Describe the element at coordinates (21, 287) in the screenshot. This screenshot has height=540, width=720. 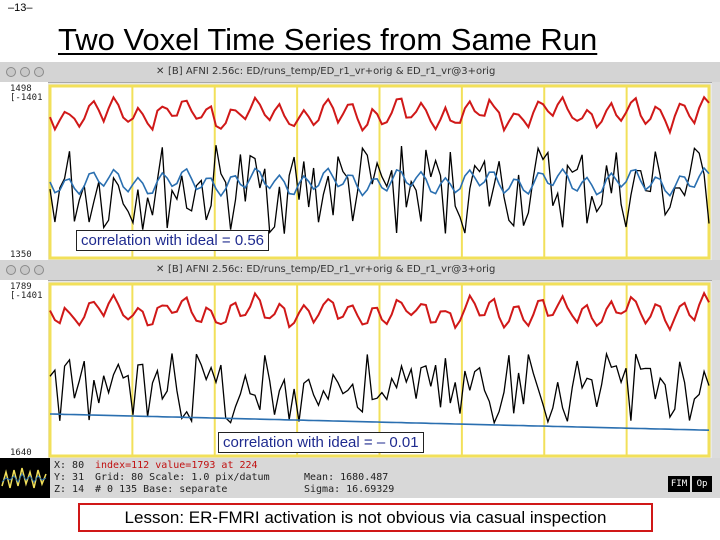
I see `y-max-label: 1789` at that location.